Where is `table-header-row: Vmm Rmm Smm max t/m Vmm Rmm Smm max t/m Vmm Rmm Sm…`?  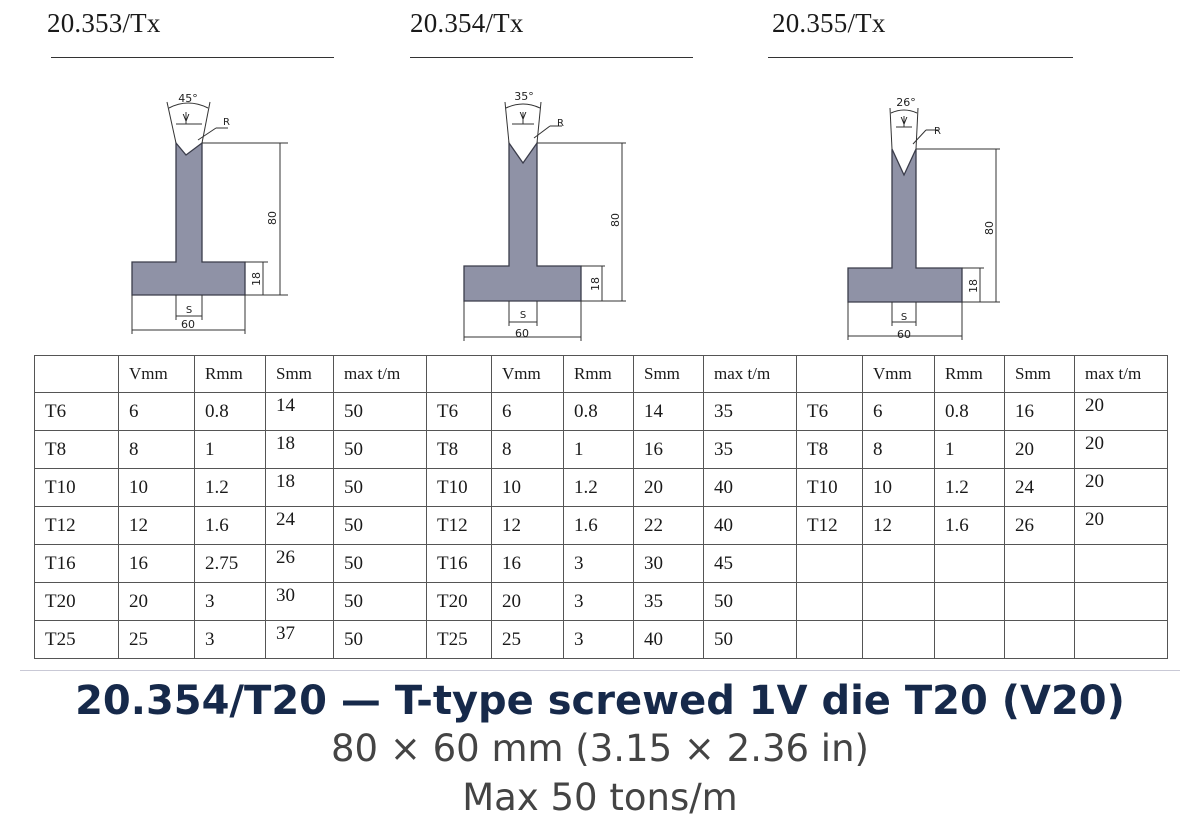
table-header-row: Vmm Rmm Smm max t/m Vmm Rmm Smm max t/m Vmm Rmm Sm… is located at coordinates (601, 374).